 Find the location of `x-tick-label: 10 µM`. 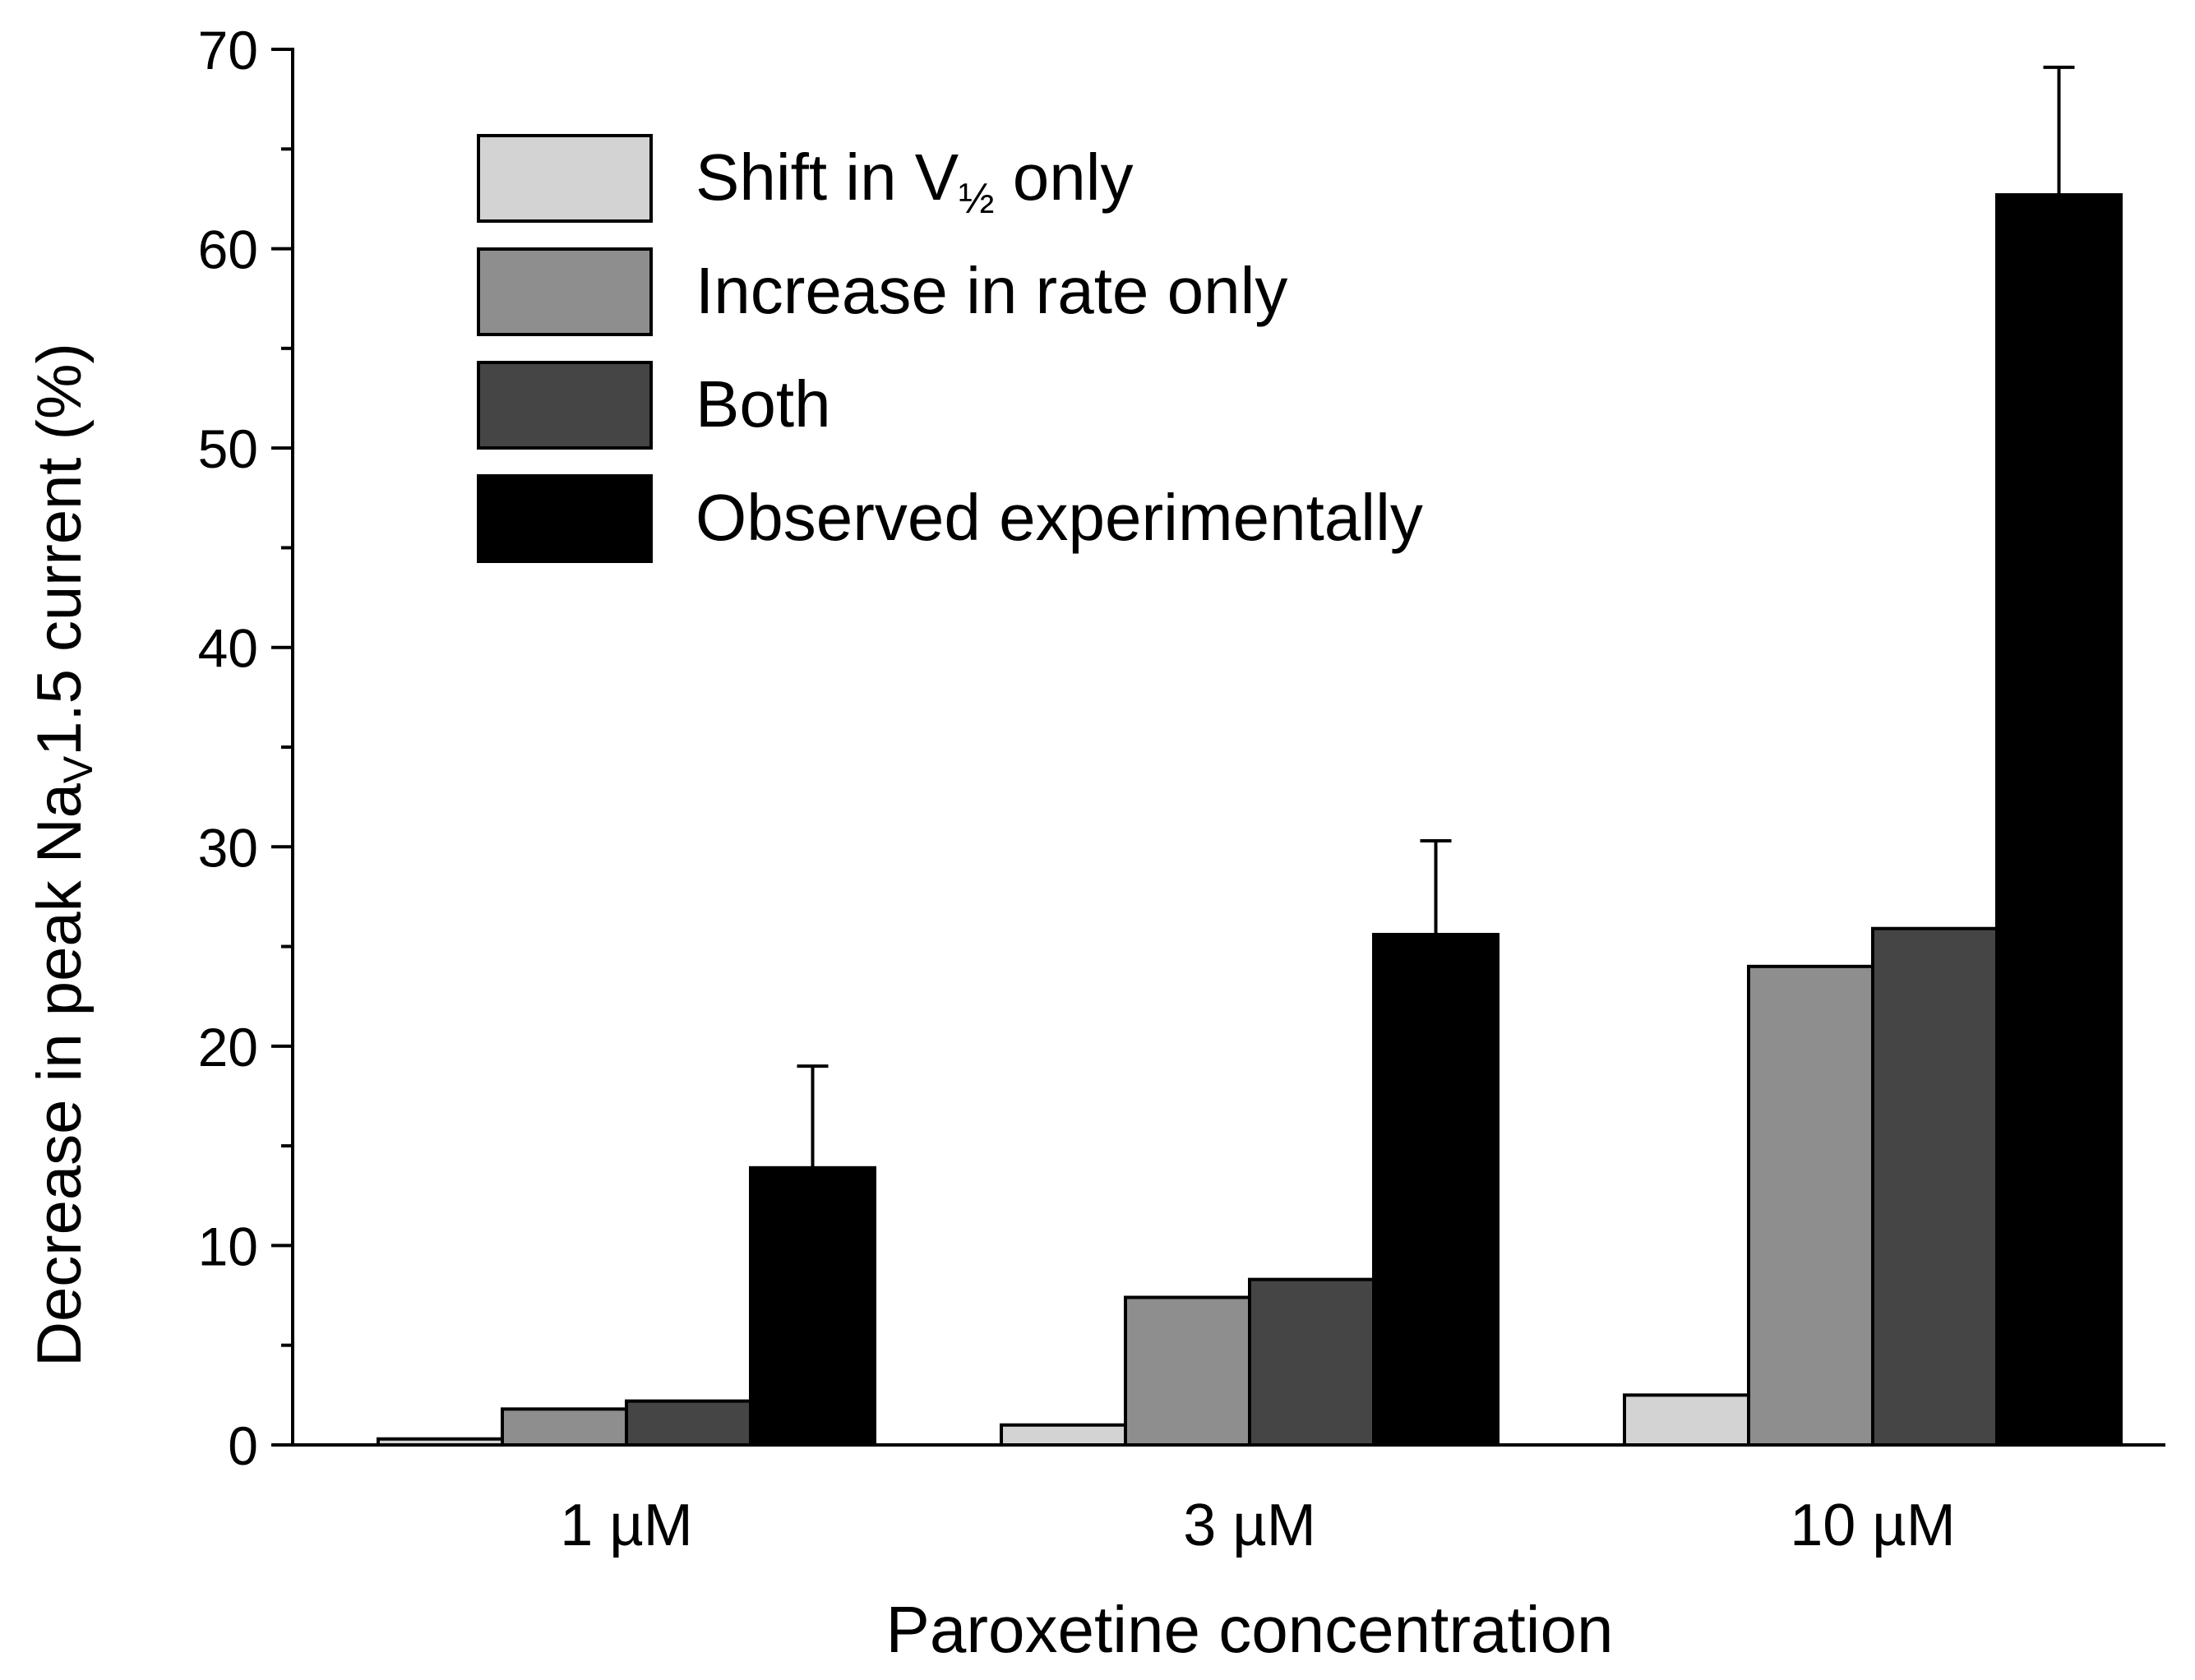

x-tick-label: 10 µM is located at coordinates (1873, 1525).